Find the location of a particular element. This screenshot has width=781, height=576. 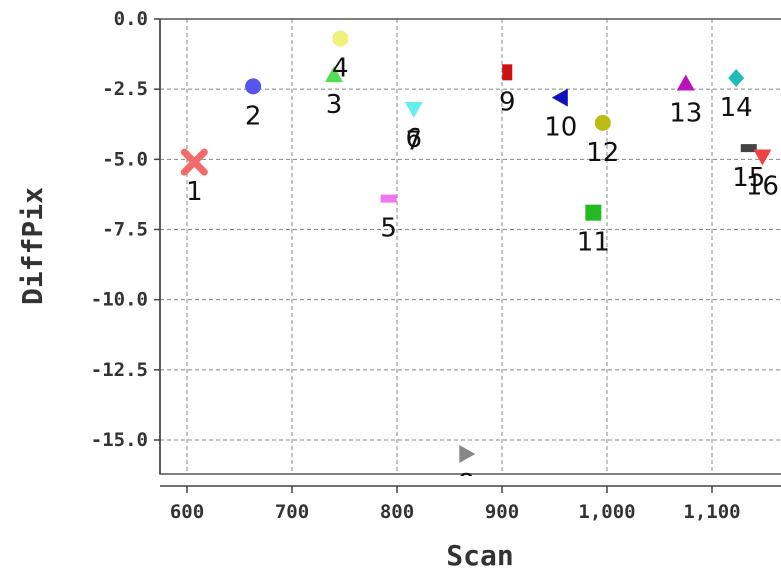

x-tick-label: 800 is located at coordinates (397, 512).